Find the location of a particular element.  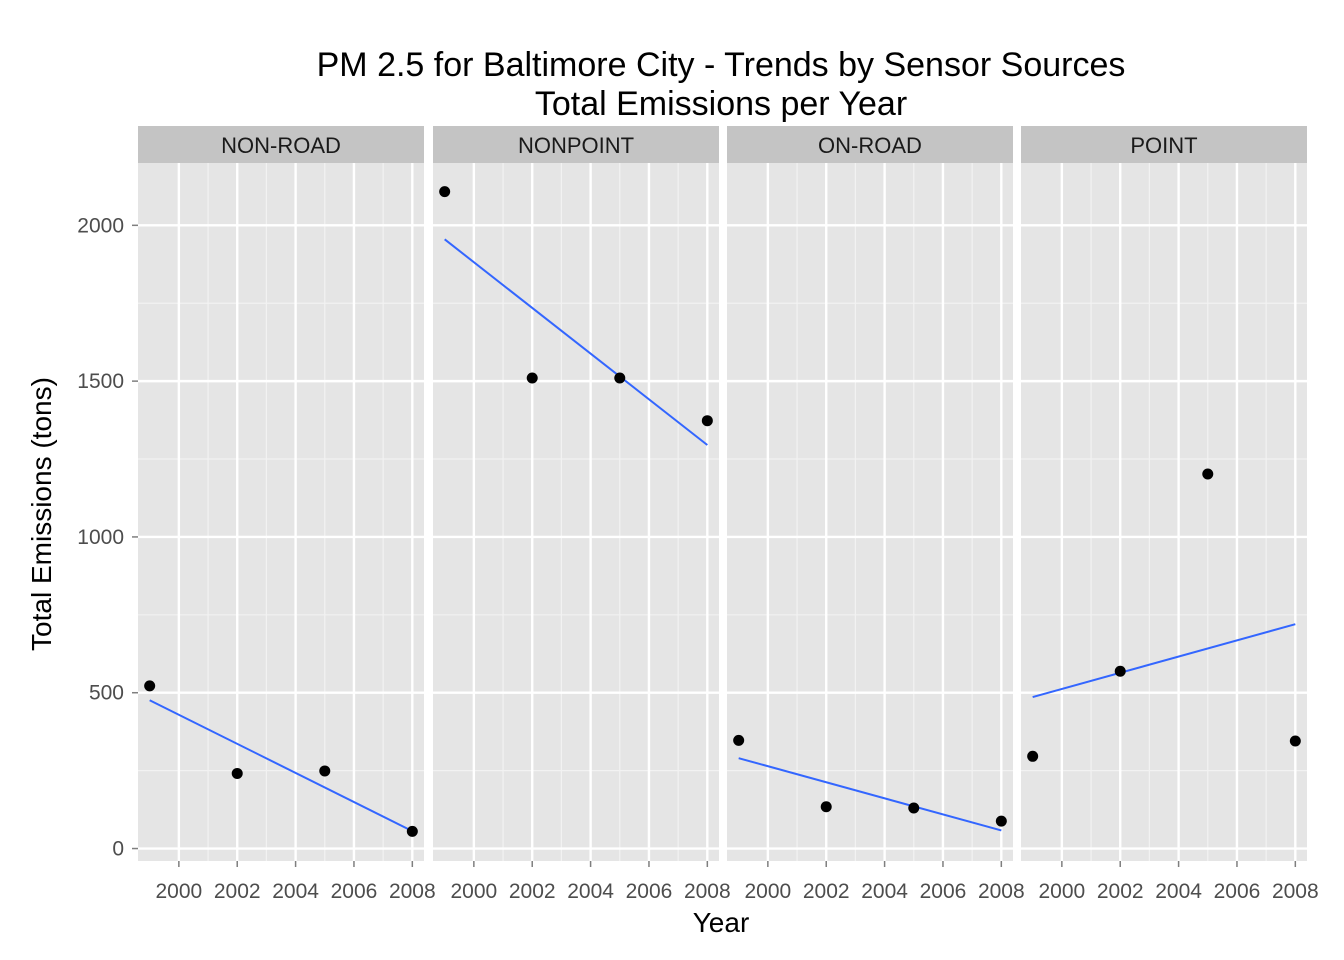

facet-strip-label: NONPOINT is located at coordinates (576, 145).